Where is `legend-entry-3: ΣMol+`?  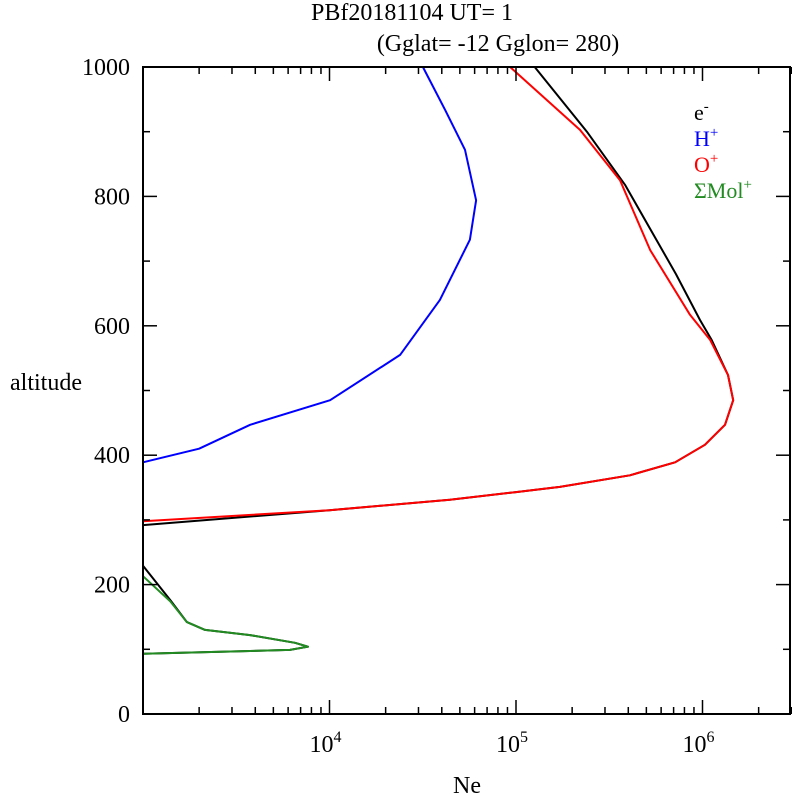
legend-entry-3: ΣMol+ is located at coordinates (723, 190).